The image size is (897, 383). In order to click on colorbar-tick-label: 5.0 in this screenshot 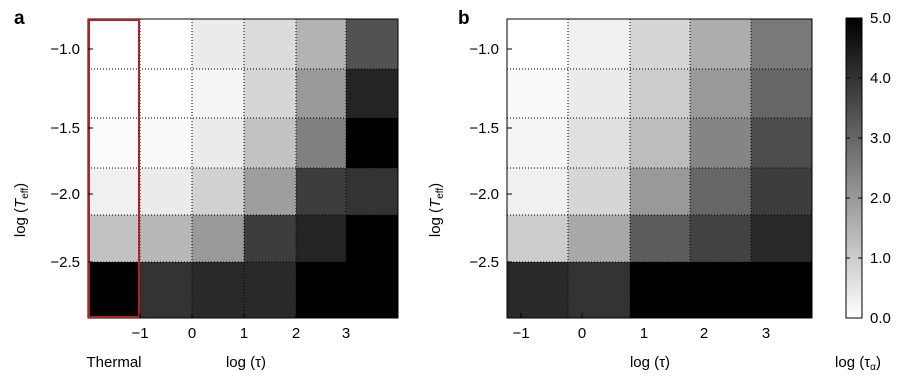, I will do `click(880, 18)`.